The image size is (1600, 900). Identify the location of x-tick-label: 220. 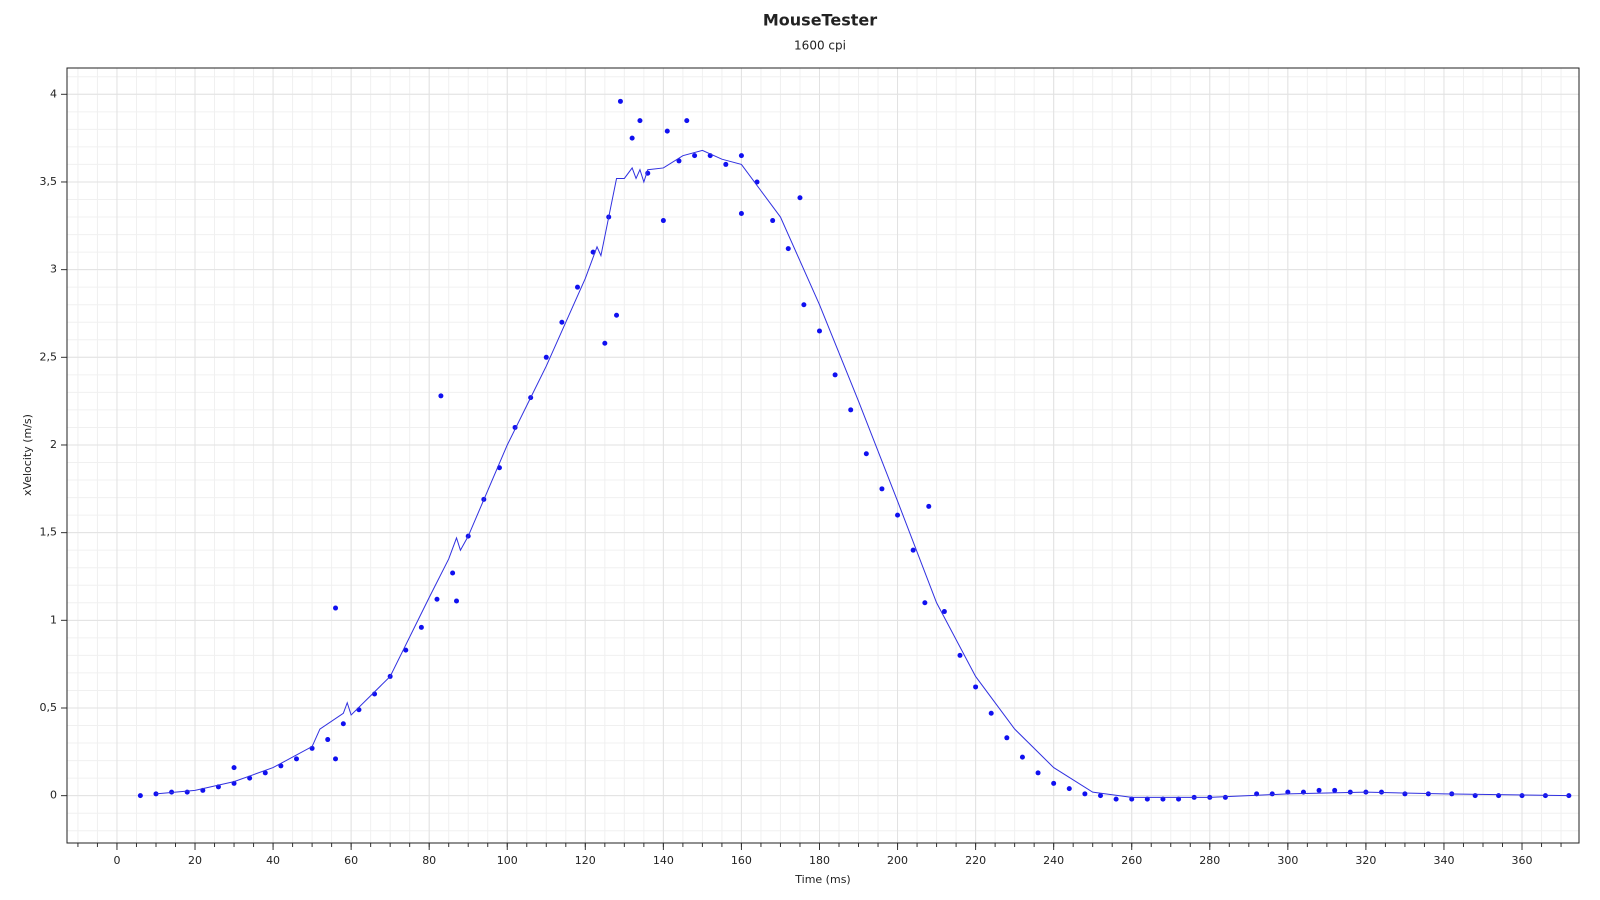
(975, 860).